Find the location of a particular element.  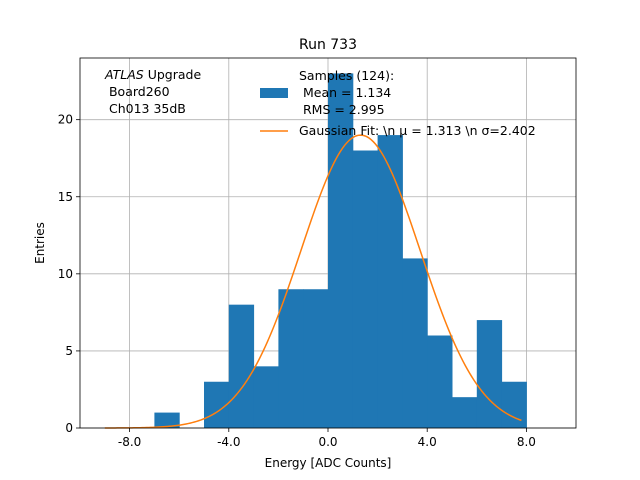

y-axis-ticks: 0 5 10 15 20 is located at coordinates (69, 274).